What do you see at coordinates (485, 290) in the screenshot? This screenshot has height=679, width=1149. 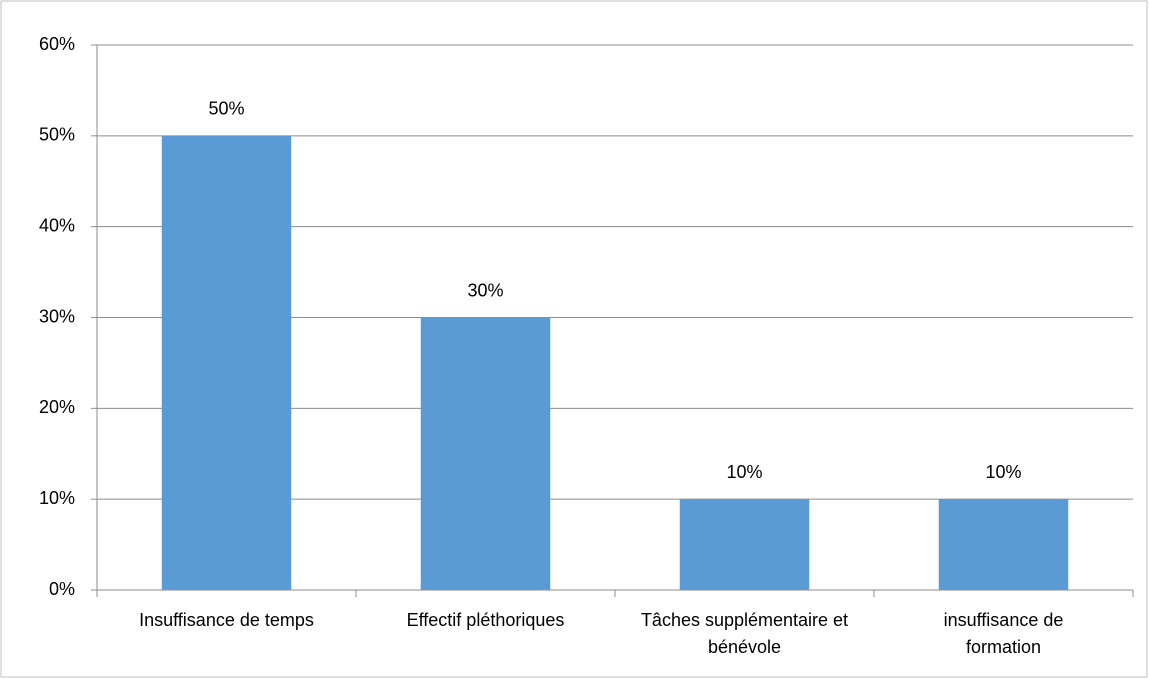 I see `data-label: 30%` at bounding box center [485, 290].